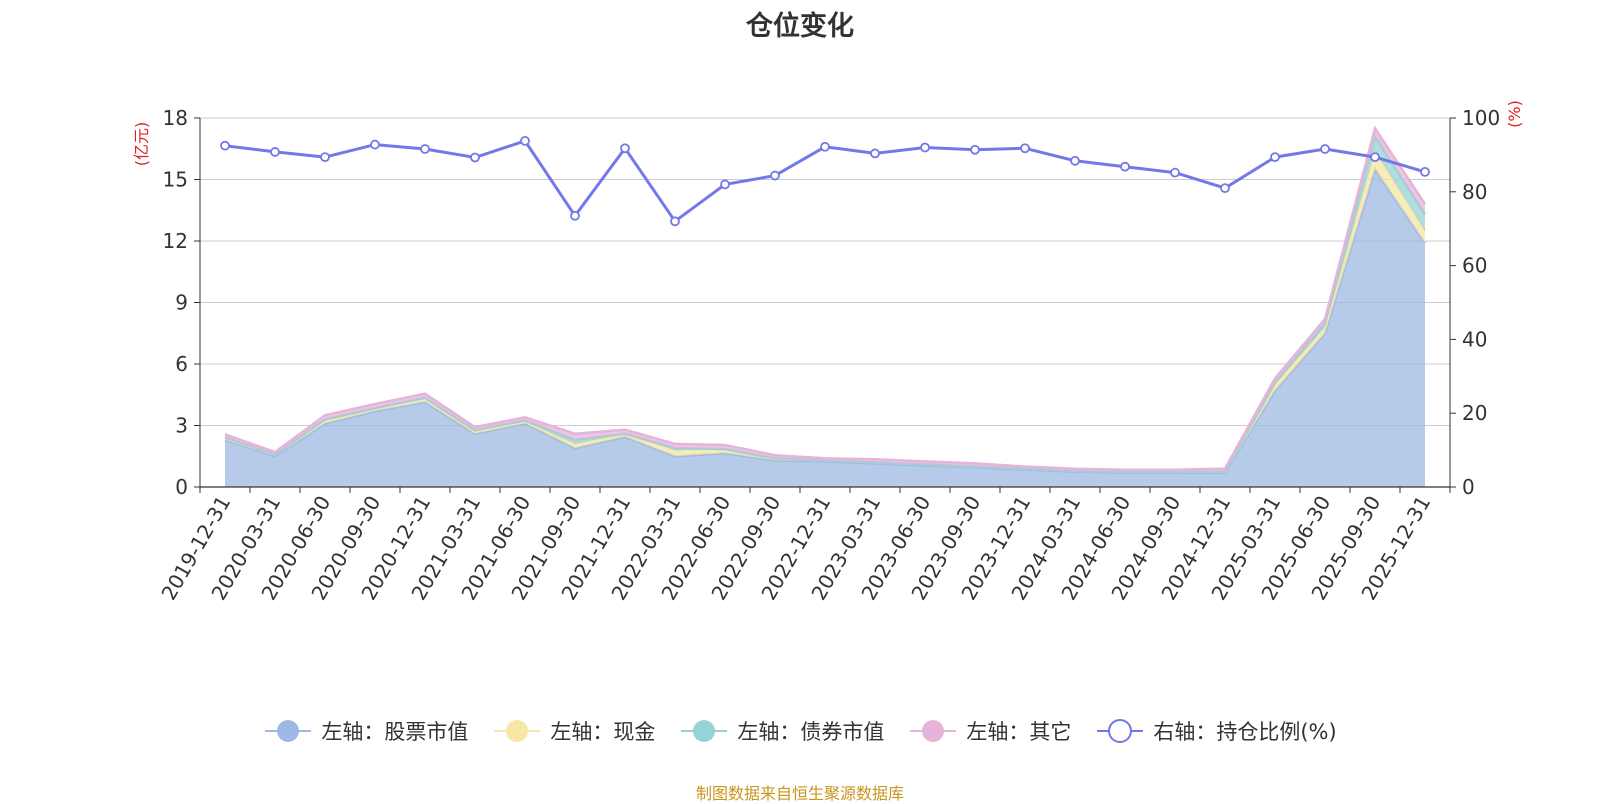 The width and height of the screenshot is (1600, 804). Describe the element at coordinates (1514, 114) in the screenshot. I see `right-axis-unit: (%)` at that location.